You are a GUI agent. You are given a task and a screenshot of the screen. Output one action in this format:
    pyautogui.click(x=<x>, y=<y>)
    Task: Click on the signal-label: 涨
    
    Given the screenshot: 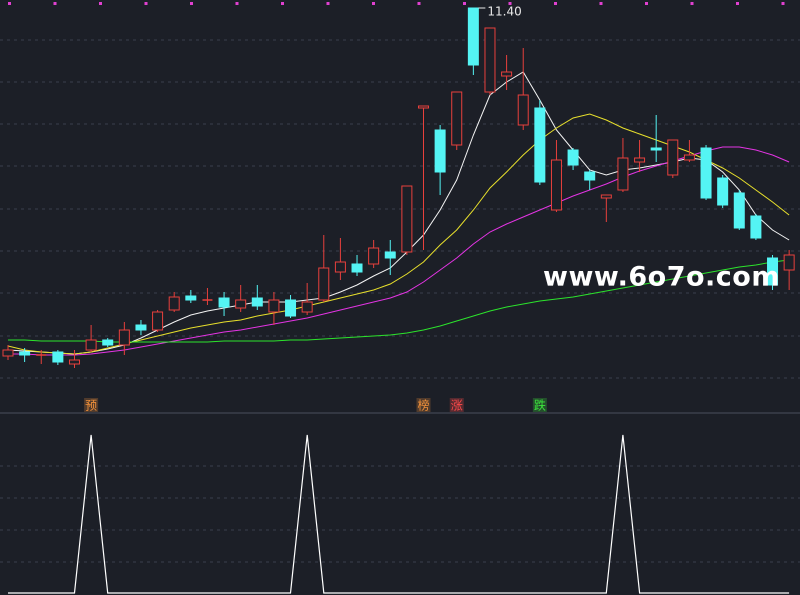 What is the action you would take?
    pyautogui.click(x=457, y=405)
    